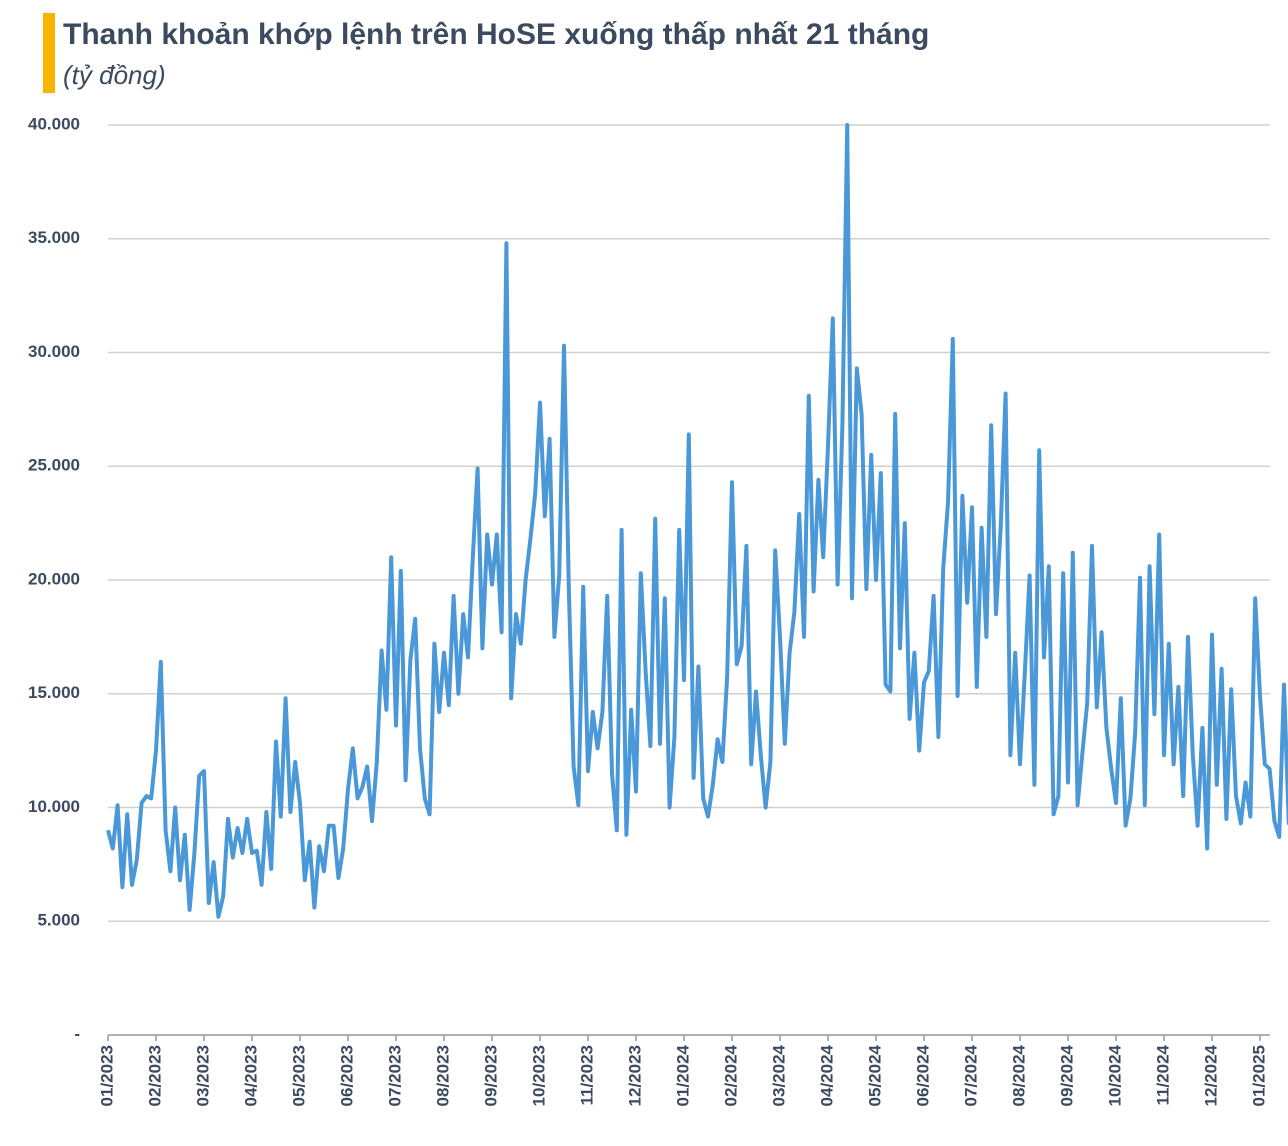 The width and height of the screenshot is (1288, 1146). I want to click on x-tick-label: 09/2024, so click(1066, 1075).